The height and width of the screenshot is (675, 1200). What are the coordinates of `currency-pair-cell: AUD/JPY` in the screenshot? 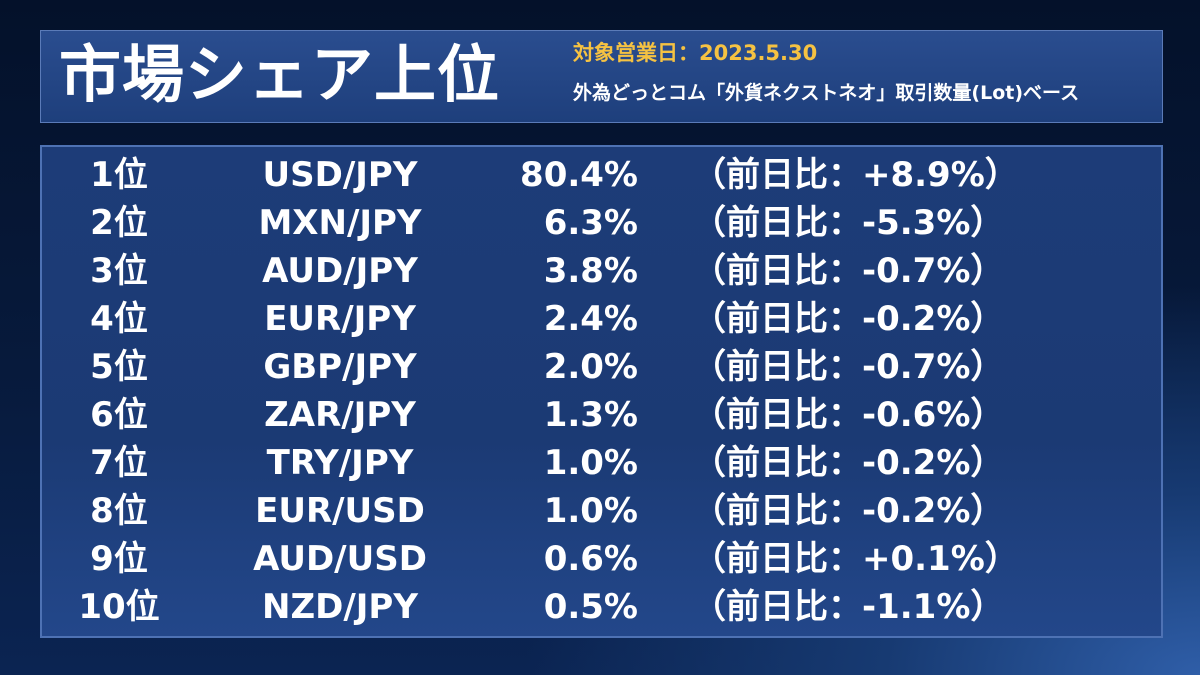 It's located at (340, 271).